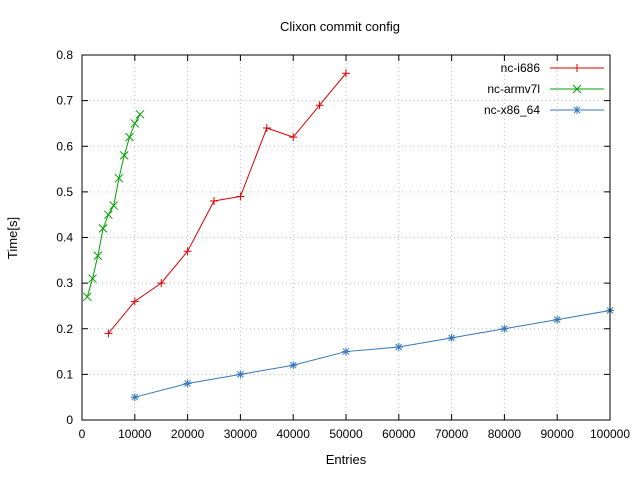 This screenshot has width=640, height=485. What do you see at coordinates (521, 68) in the screenshot?
I see `legend-label: nc-i686` at bounding box center [521, 68].